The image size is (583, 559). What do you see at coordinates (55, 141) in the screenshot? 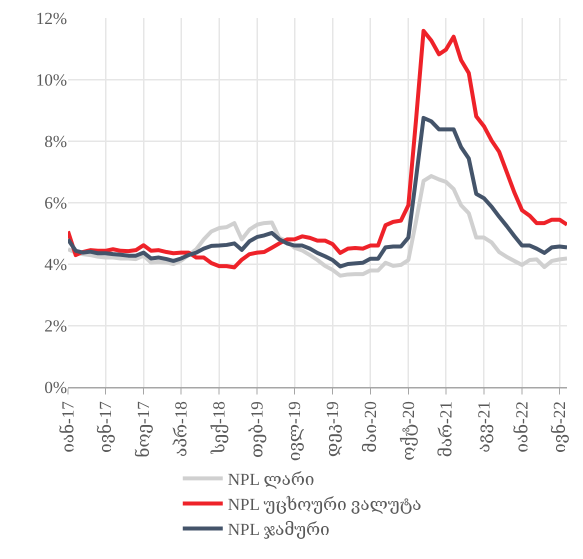
I see `y-tick-label: 8%` at bounding box center [55, 141].